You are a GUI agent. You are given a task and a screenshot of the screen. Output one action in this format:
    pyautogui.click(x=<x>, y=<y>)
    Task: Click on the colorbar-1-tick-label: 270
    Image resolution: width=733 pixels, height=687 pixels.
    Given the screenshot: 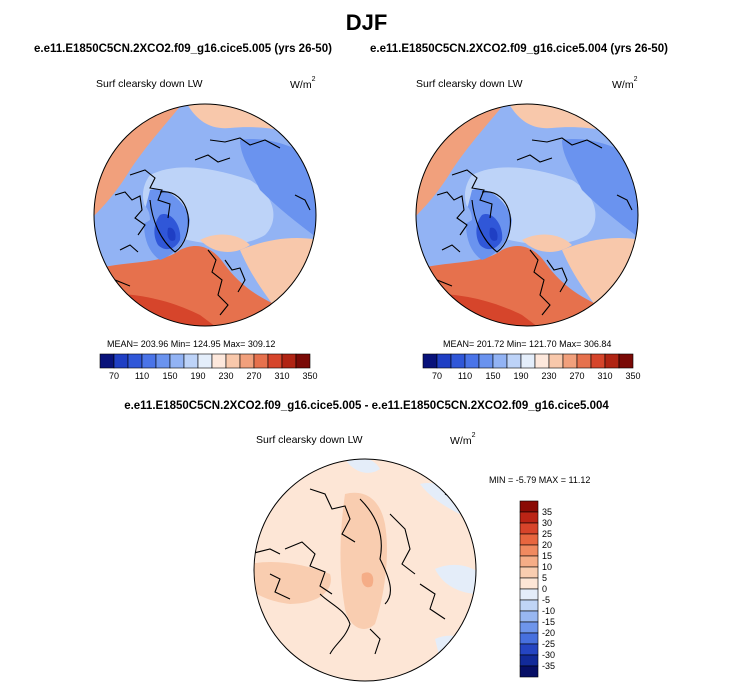 What is the action you would take?
    pyautogui.click(x=253, y=376)
    